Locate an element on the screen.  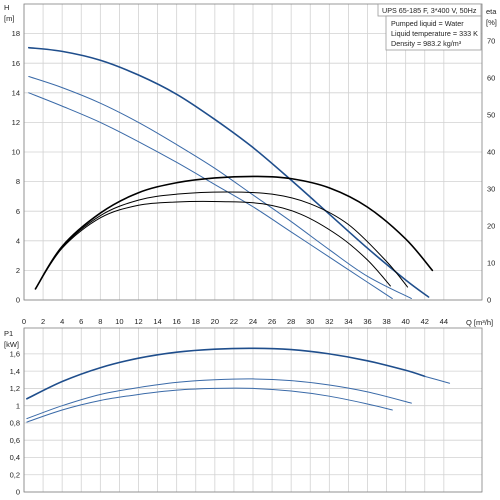
top-eta-tick-label: 40 is located at coordinates (491, 152).